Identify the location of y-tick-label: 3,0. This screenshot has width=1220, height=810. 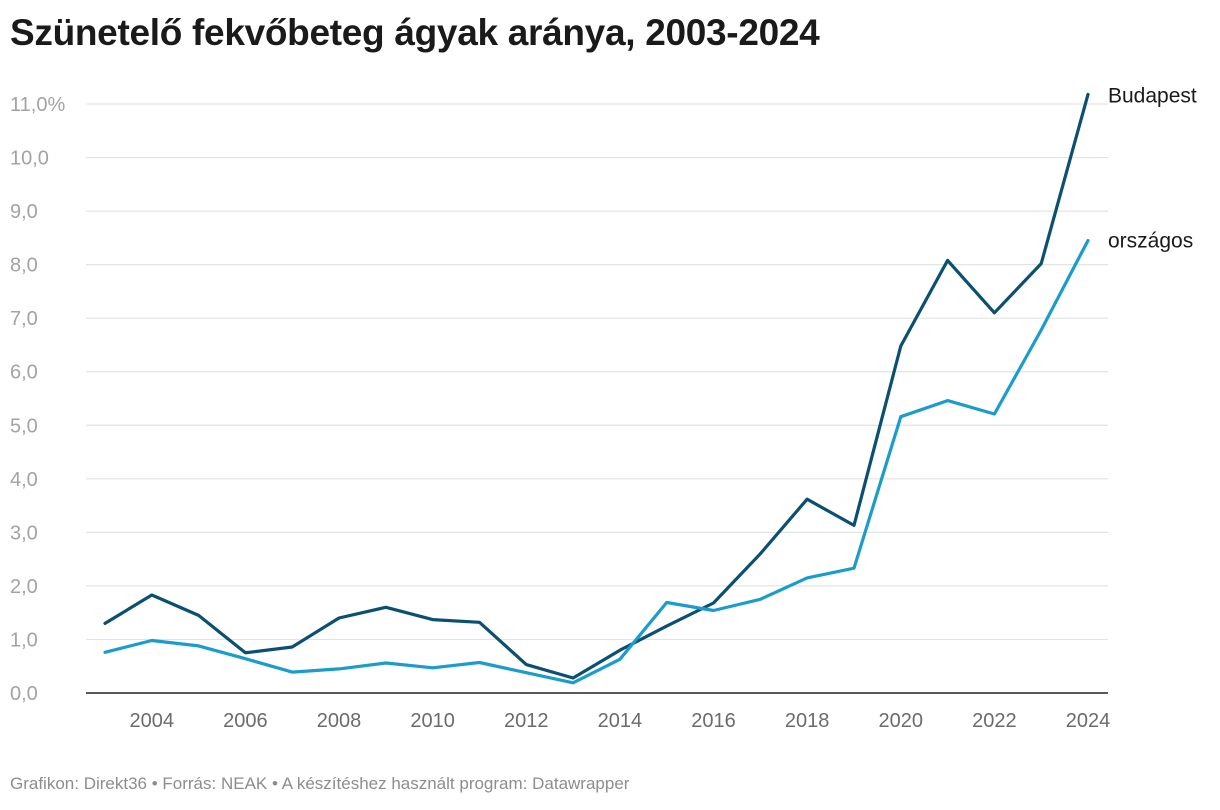
(24, 533).